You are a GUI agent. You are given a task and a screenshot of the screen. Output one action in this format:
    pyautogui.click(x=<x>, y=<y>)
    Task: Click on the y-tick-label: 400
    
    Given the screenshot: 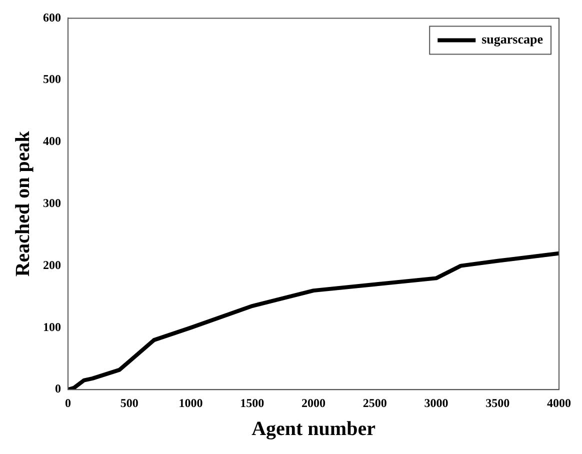 What is the action you would take?
    pyautogui.click(x=52, y=141)
    